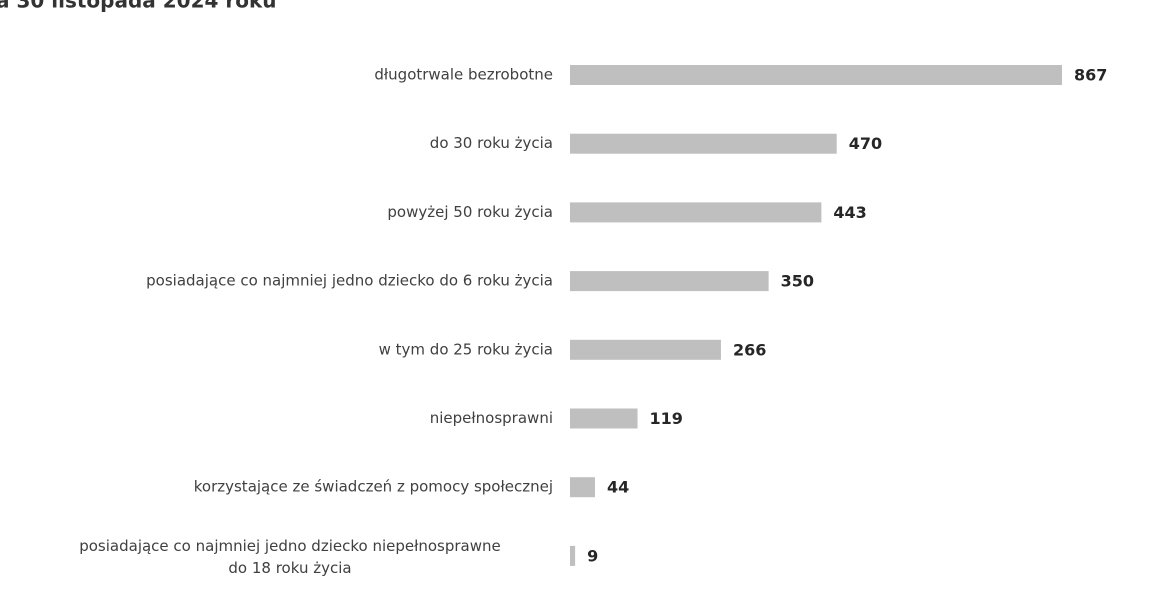 The image size is (1153, 610). I want to click on value-label: 44, so click(618, 487).